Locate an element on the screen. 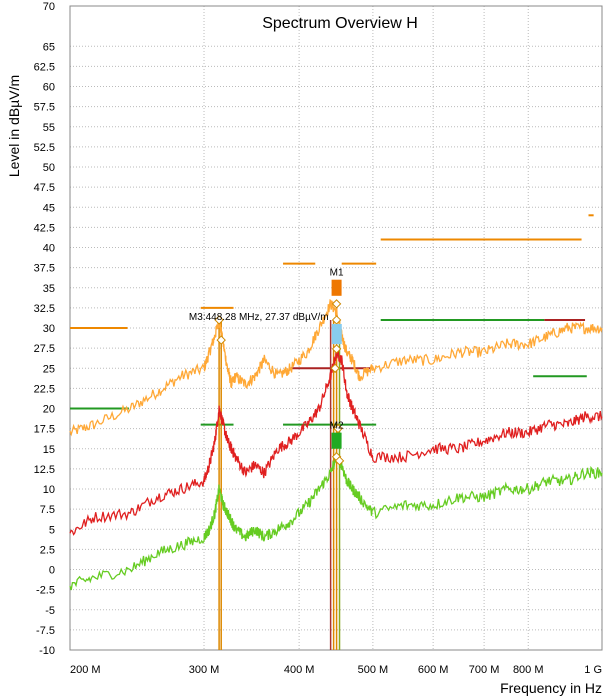  y-tick-label: 20 is located at coordinates (49, 410).